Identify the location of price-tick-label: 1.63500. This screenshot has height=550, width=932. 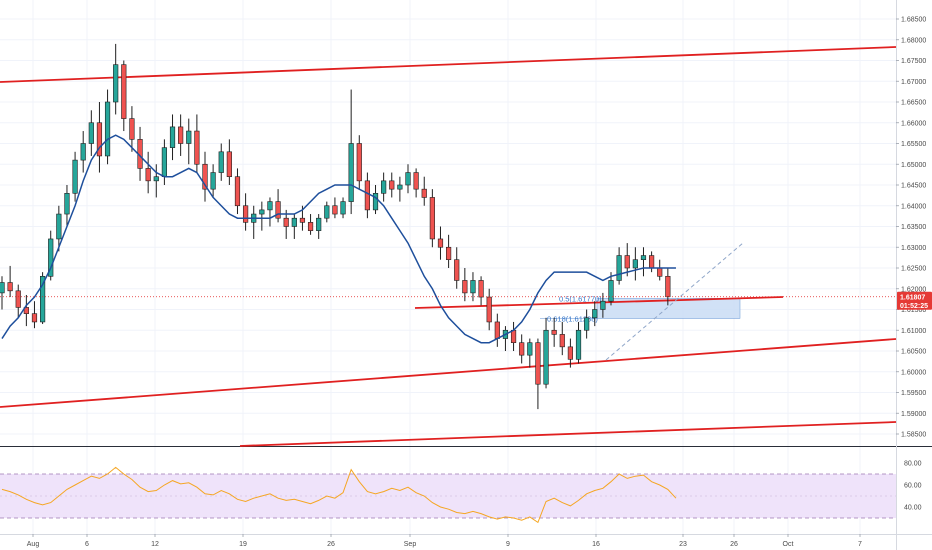
(913, 227).